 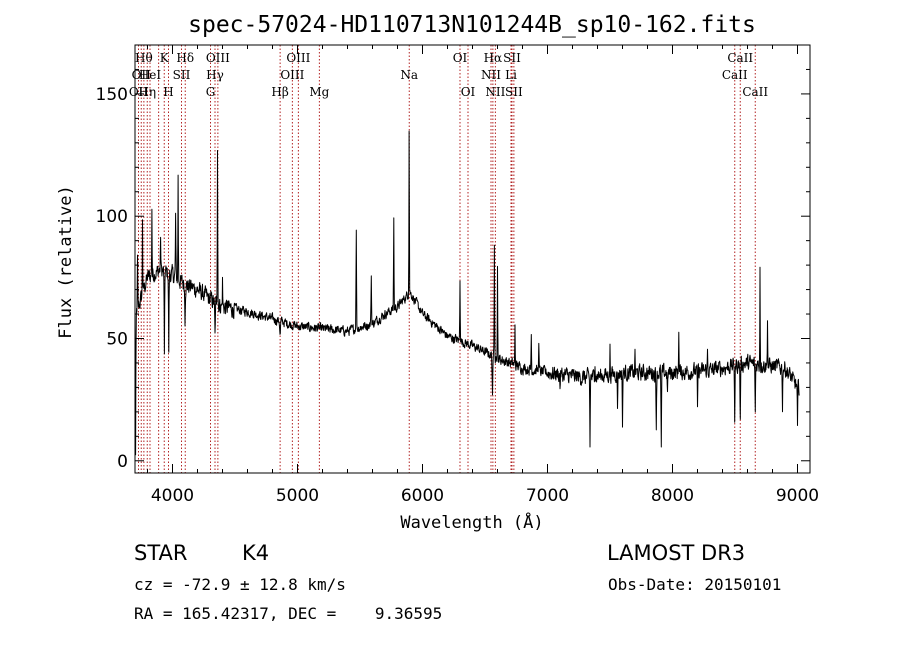 I want to click on line-marker-label: Na, so click(x=409, y=75).